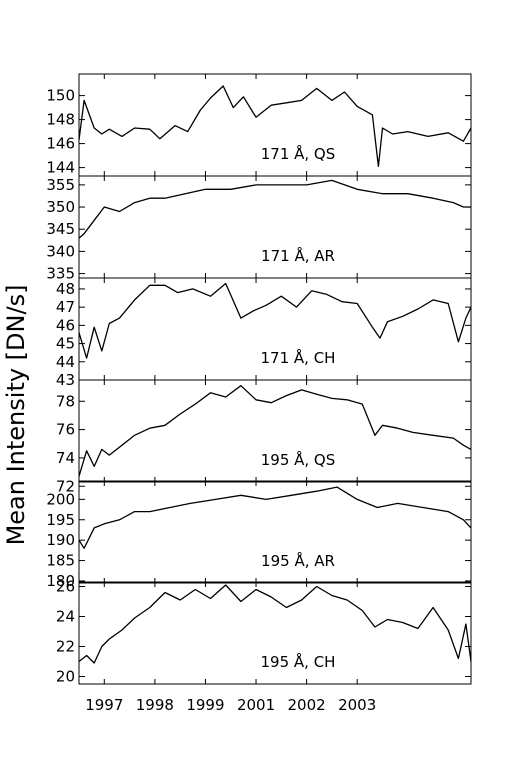  What do you see at coordinates (65, 486) in the screenshot?
I see `y-tick-label: 72` at bounding box center [65, 486].